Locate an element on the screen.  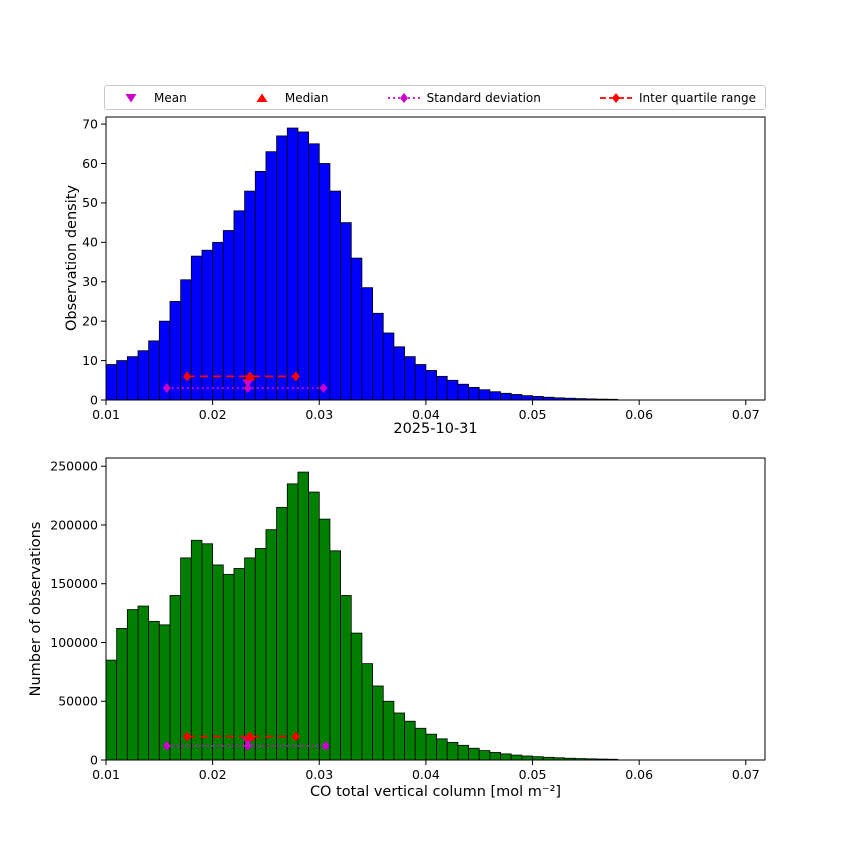
y-tick-label: 10 is located at coordinates (90, 360).